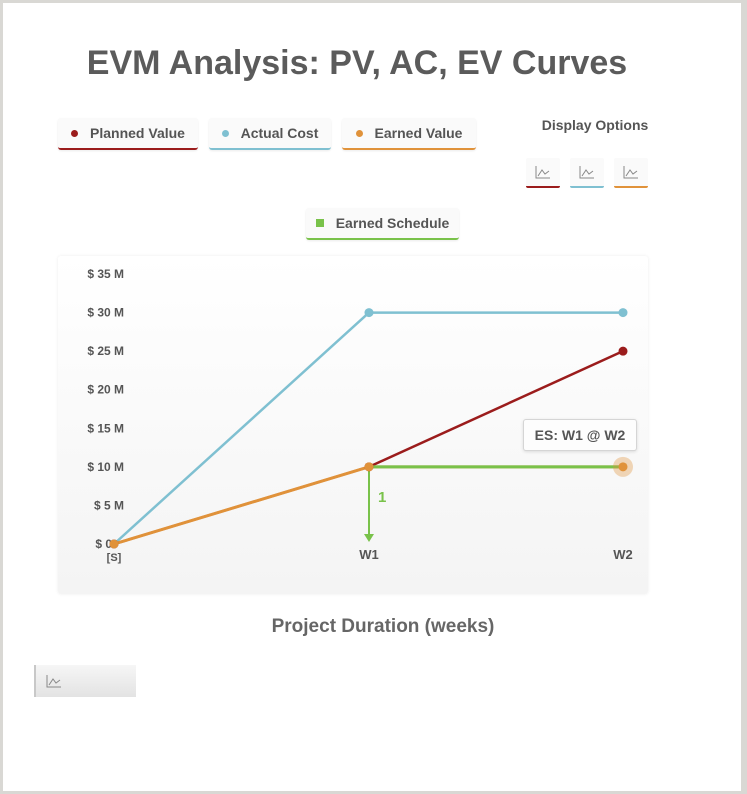 This screenshot has width=747, height=794. Describe the element at coordinates (383, 626) in the screenshot. I see `x-axis-title: Project Duration (weeks)` at that location.